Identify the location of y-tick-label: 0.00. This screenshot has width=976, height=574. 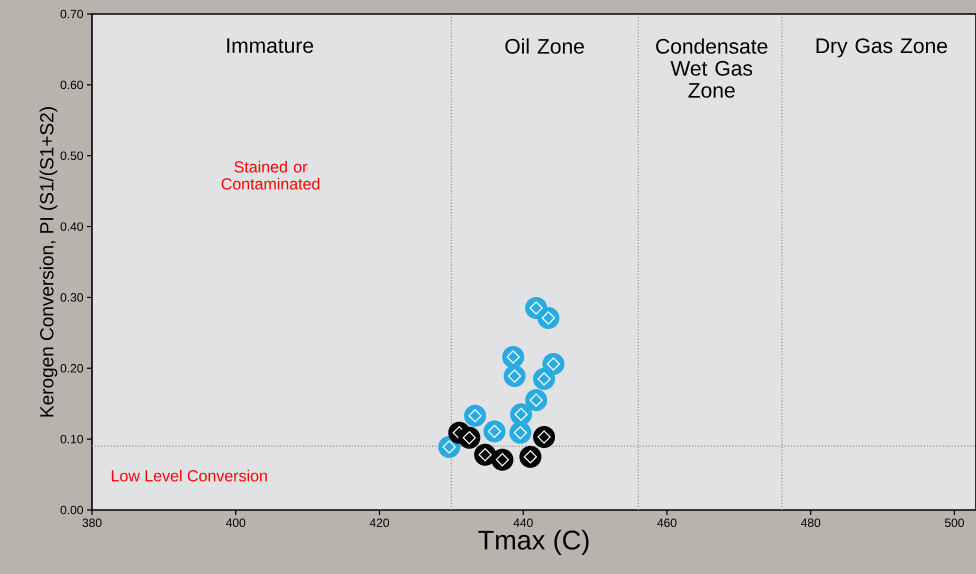
(72, 510).